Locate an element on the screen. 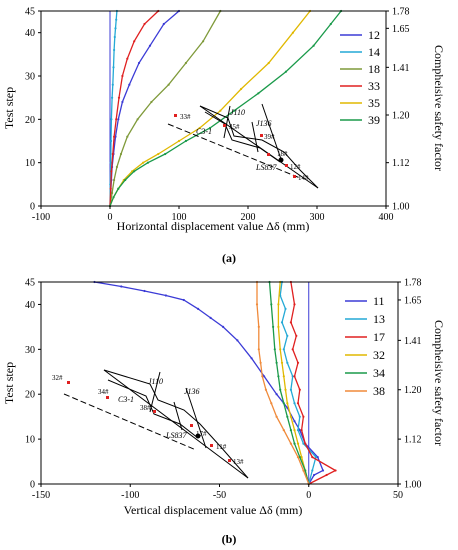 This screenshot has height=550, width=458. inset-a-label-7: 18# is located at coordinates (282, 154).